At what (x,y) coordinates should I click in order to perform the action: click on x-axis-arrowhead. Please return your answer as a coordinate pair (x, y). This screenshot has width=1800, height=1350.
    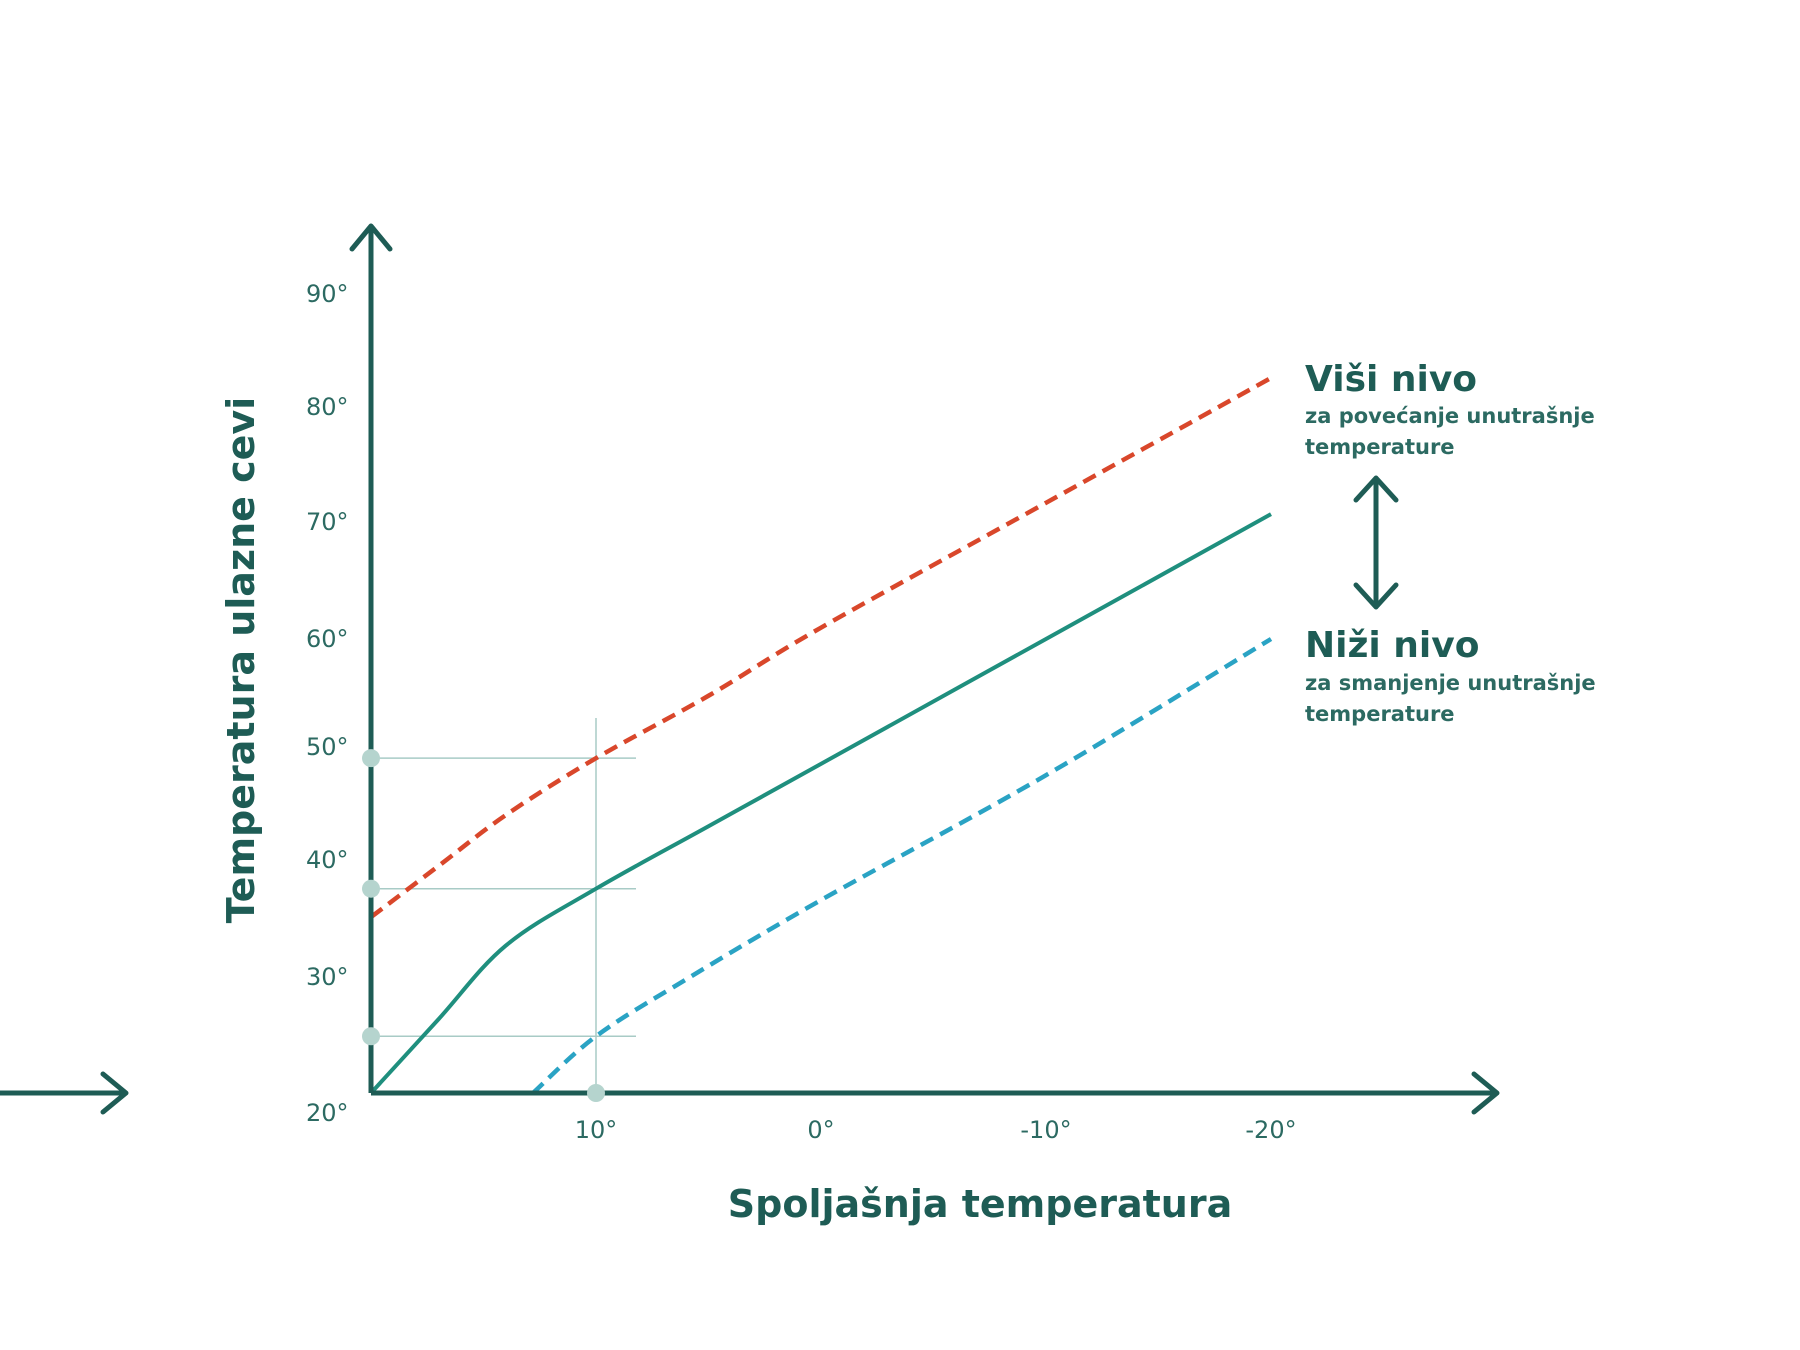
    Looking at the image, I should click on (1485, 1093).